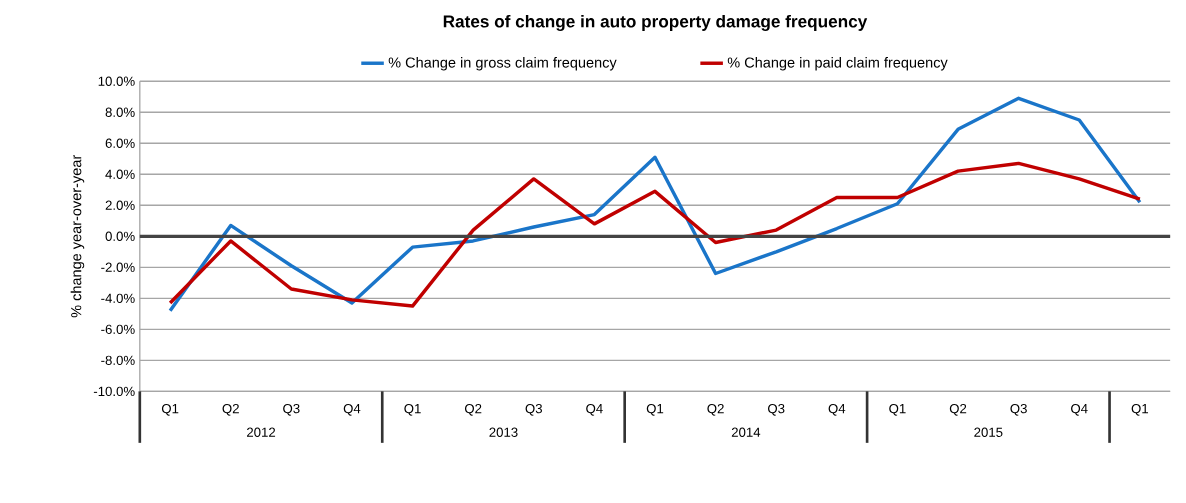 This screenshot has width=1186, height=503. What do you see at coordinates (120, 112) in the screenshot?
I see `y-tick-label: 8.0%` at bounding box center [120, 112].